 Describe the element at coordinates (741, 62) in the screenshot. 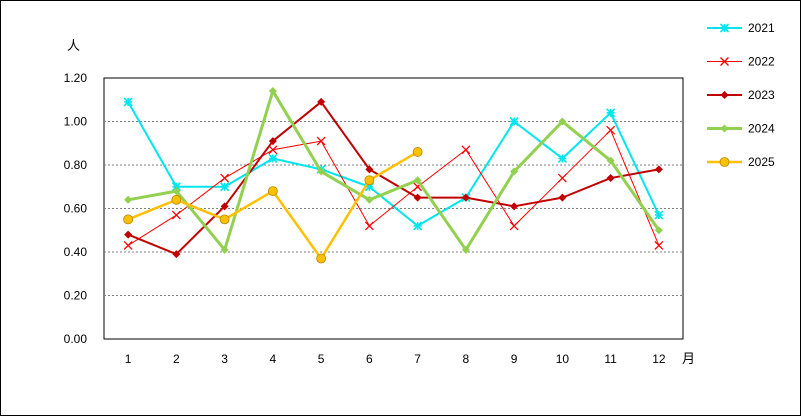

I see `legend-item-2022: 2022` at that location.